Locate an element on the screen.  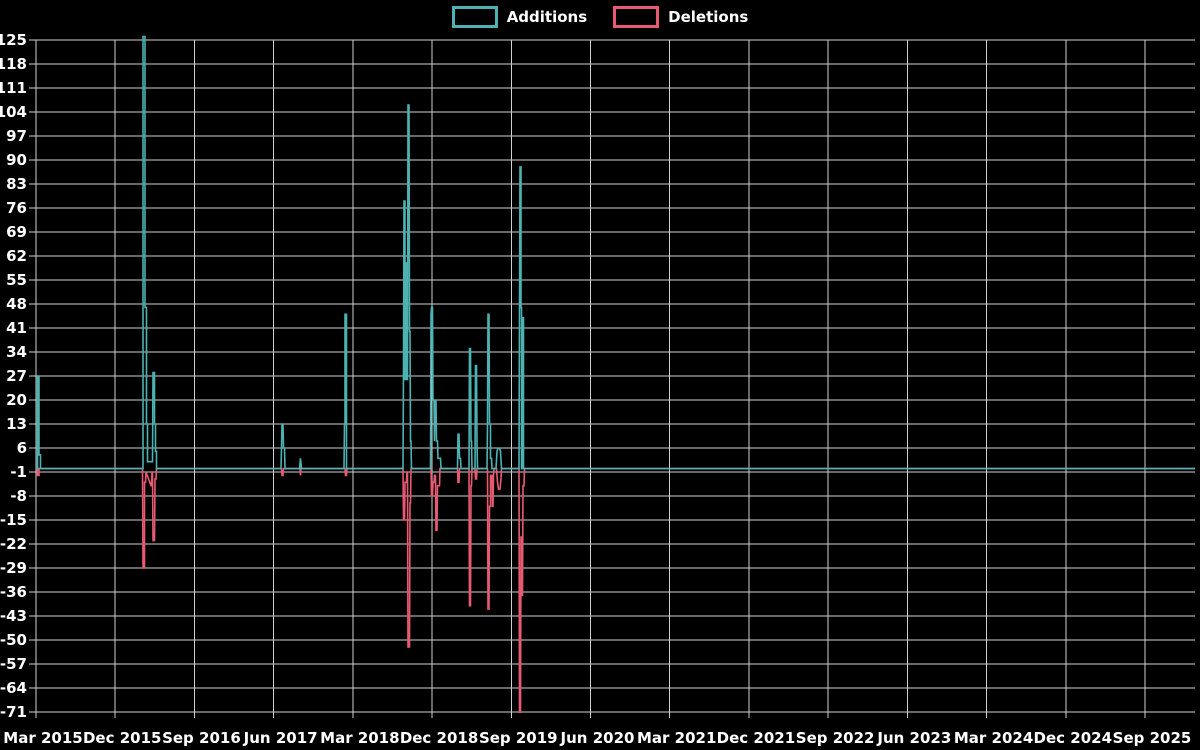
legend-item-additions: Additions is located at coordinates (519, 17).